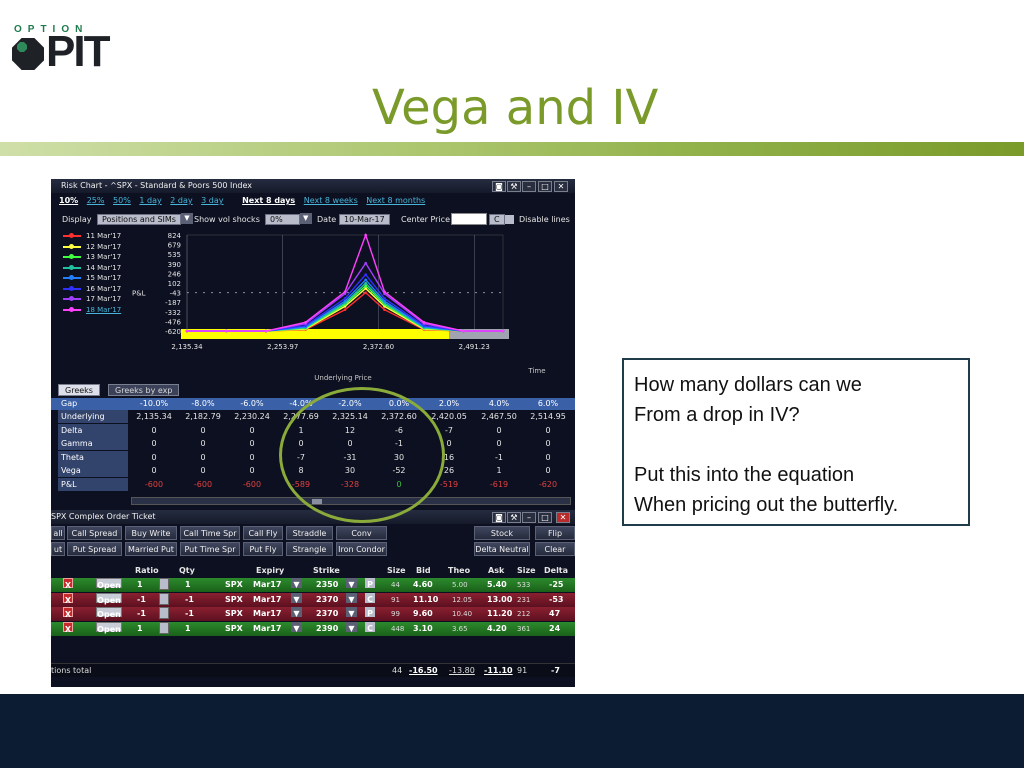  Describe the element at coordinates (79, 390) in the screenshot. I see `tab-greeks: Greeks` at that location.